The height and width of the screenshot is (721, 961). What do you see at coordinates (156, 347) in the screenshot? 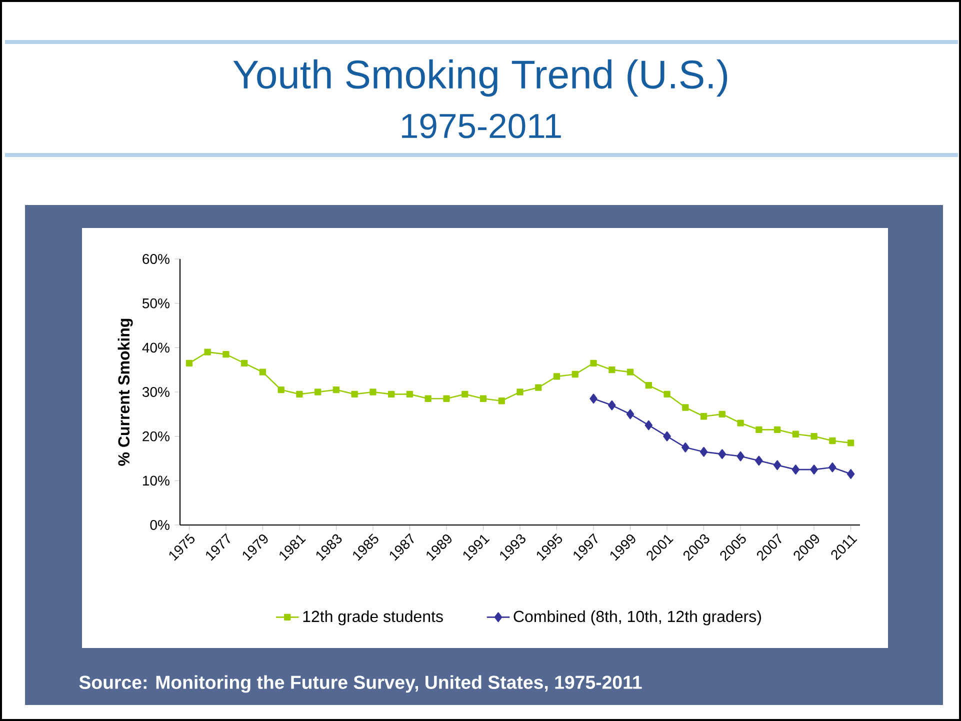
I see `y-tick-label: 40%` at bounding box center [156, 347].